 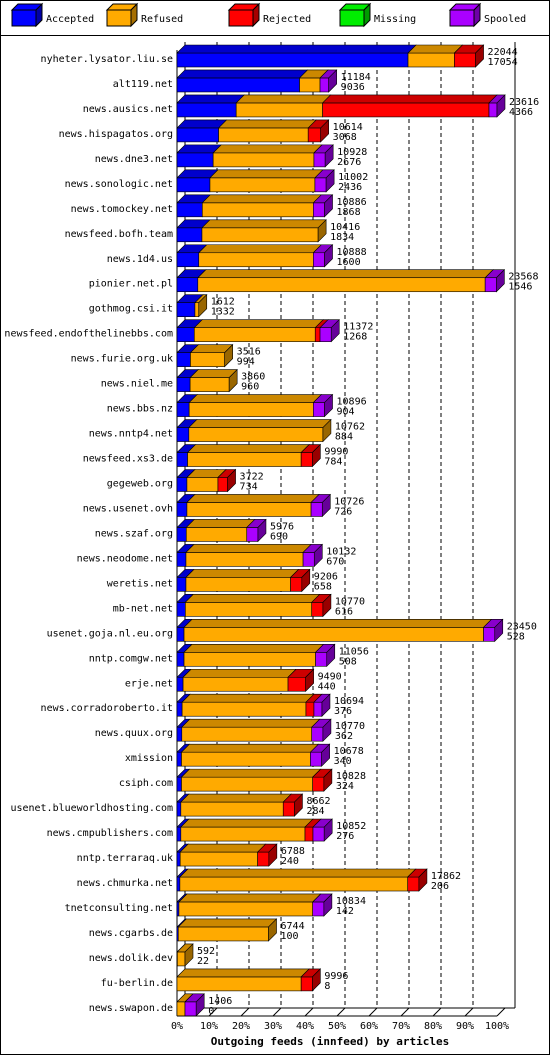 What do you see at coordinates (326, 576) in the screenshot?
I see `offered-label: 9206` at bounding box center [326, 576].